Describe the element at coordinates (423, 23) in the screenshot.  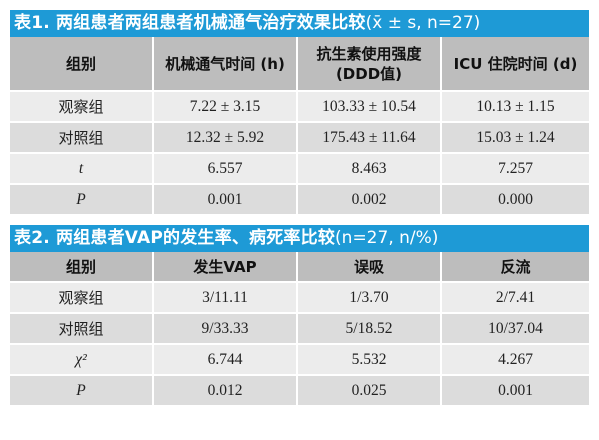
I see `table-1-title-params: (x̄ ± s, n=27)` at that location.